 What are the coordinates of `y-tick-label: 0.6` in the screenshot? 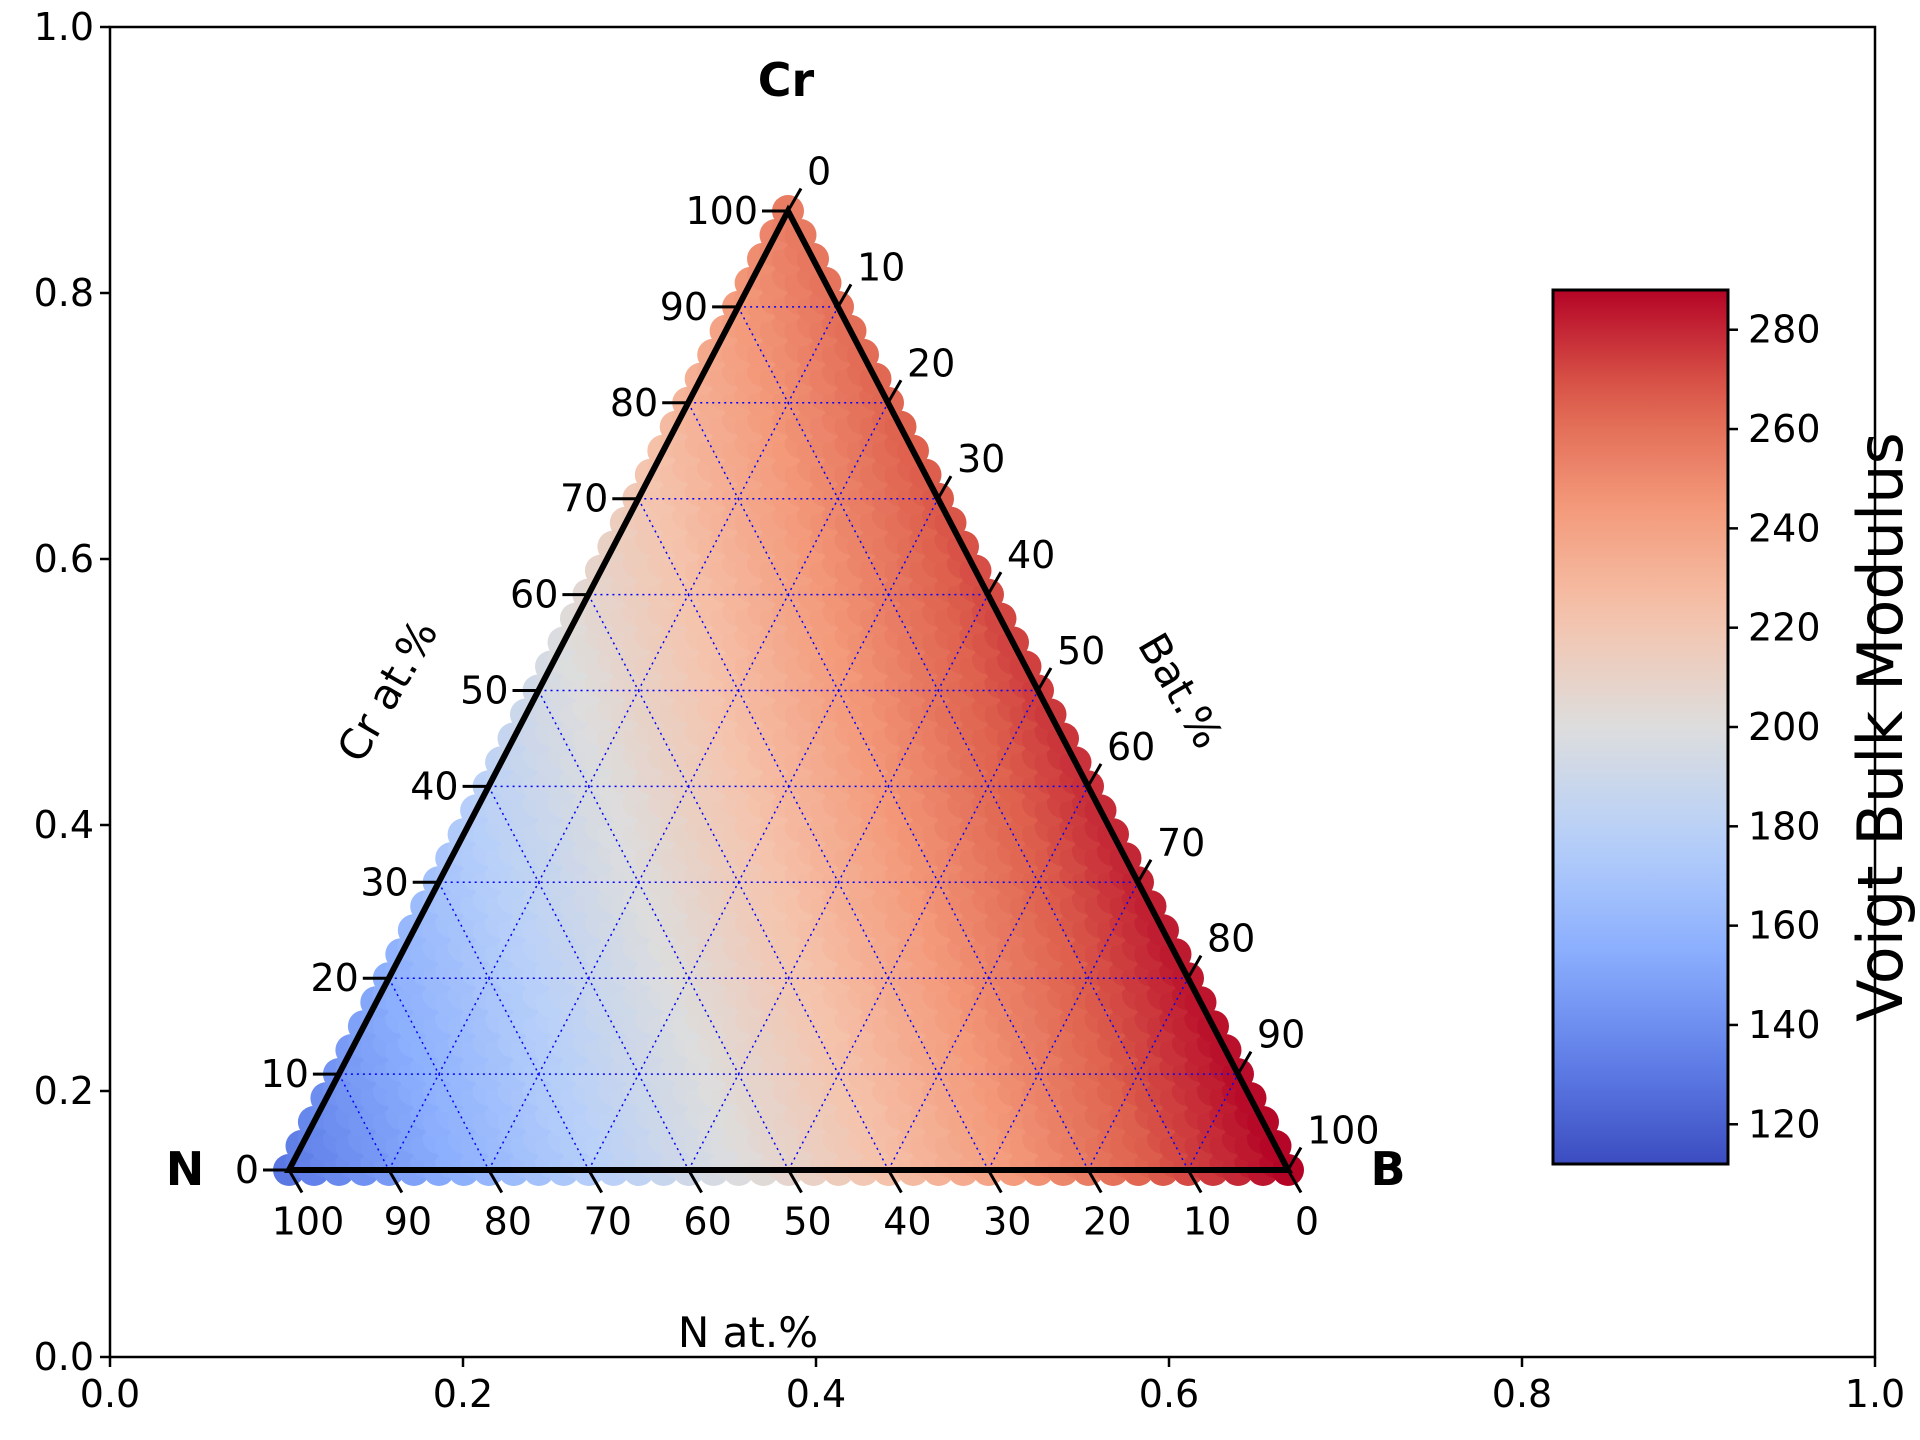 It's located at (64, 559).